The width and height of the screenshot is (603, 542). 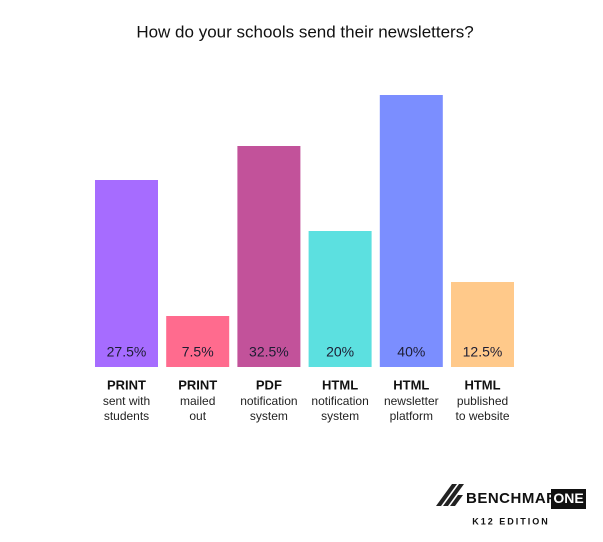 I want to click on category-note: newsletter, so click(x=411, y=401).